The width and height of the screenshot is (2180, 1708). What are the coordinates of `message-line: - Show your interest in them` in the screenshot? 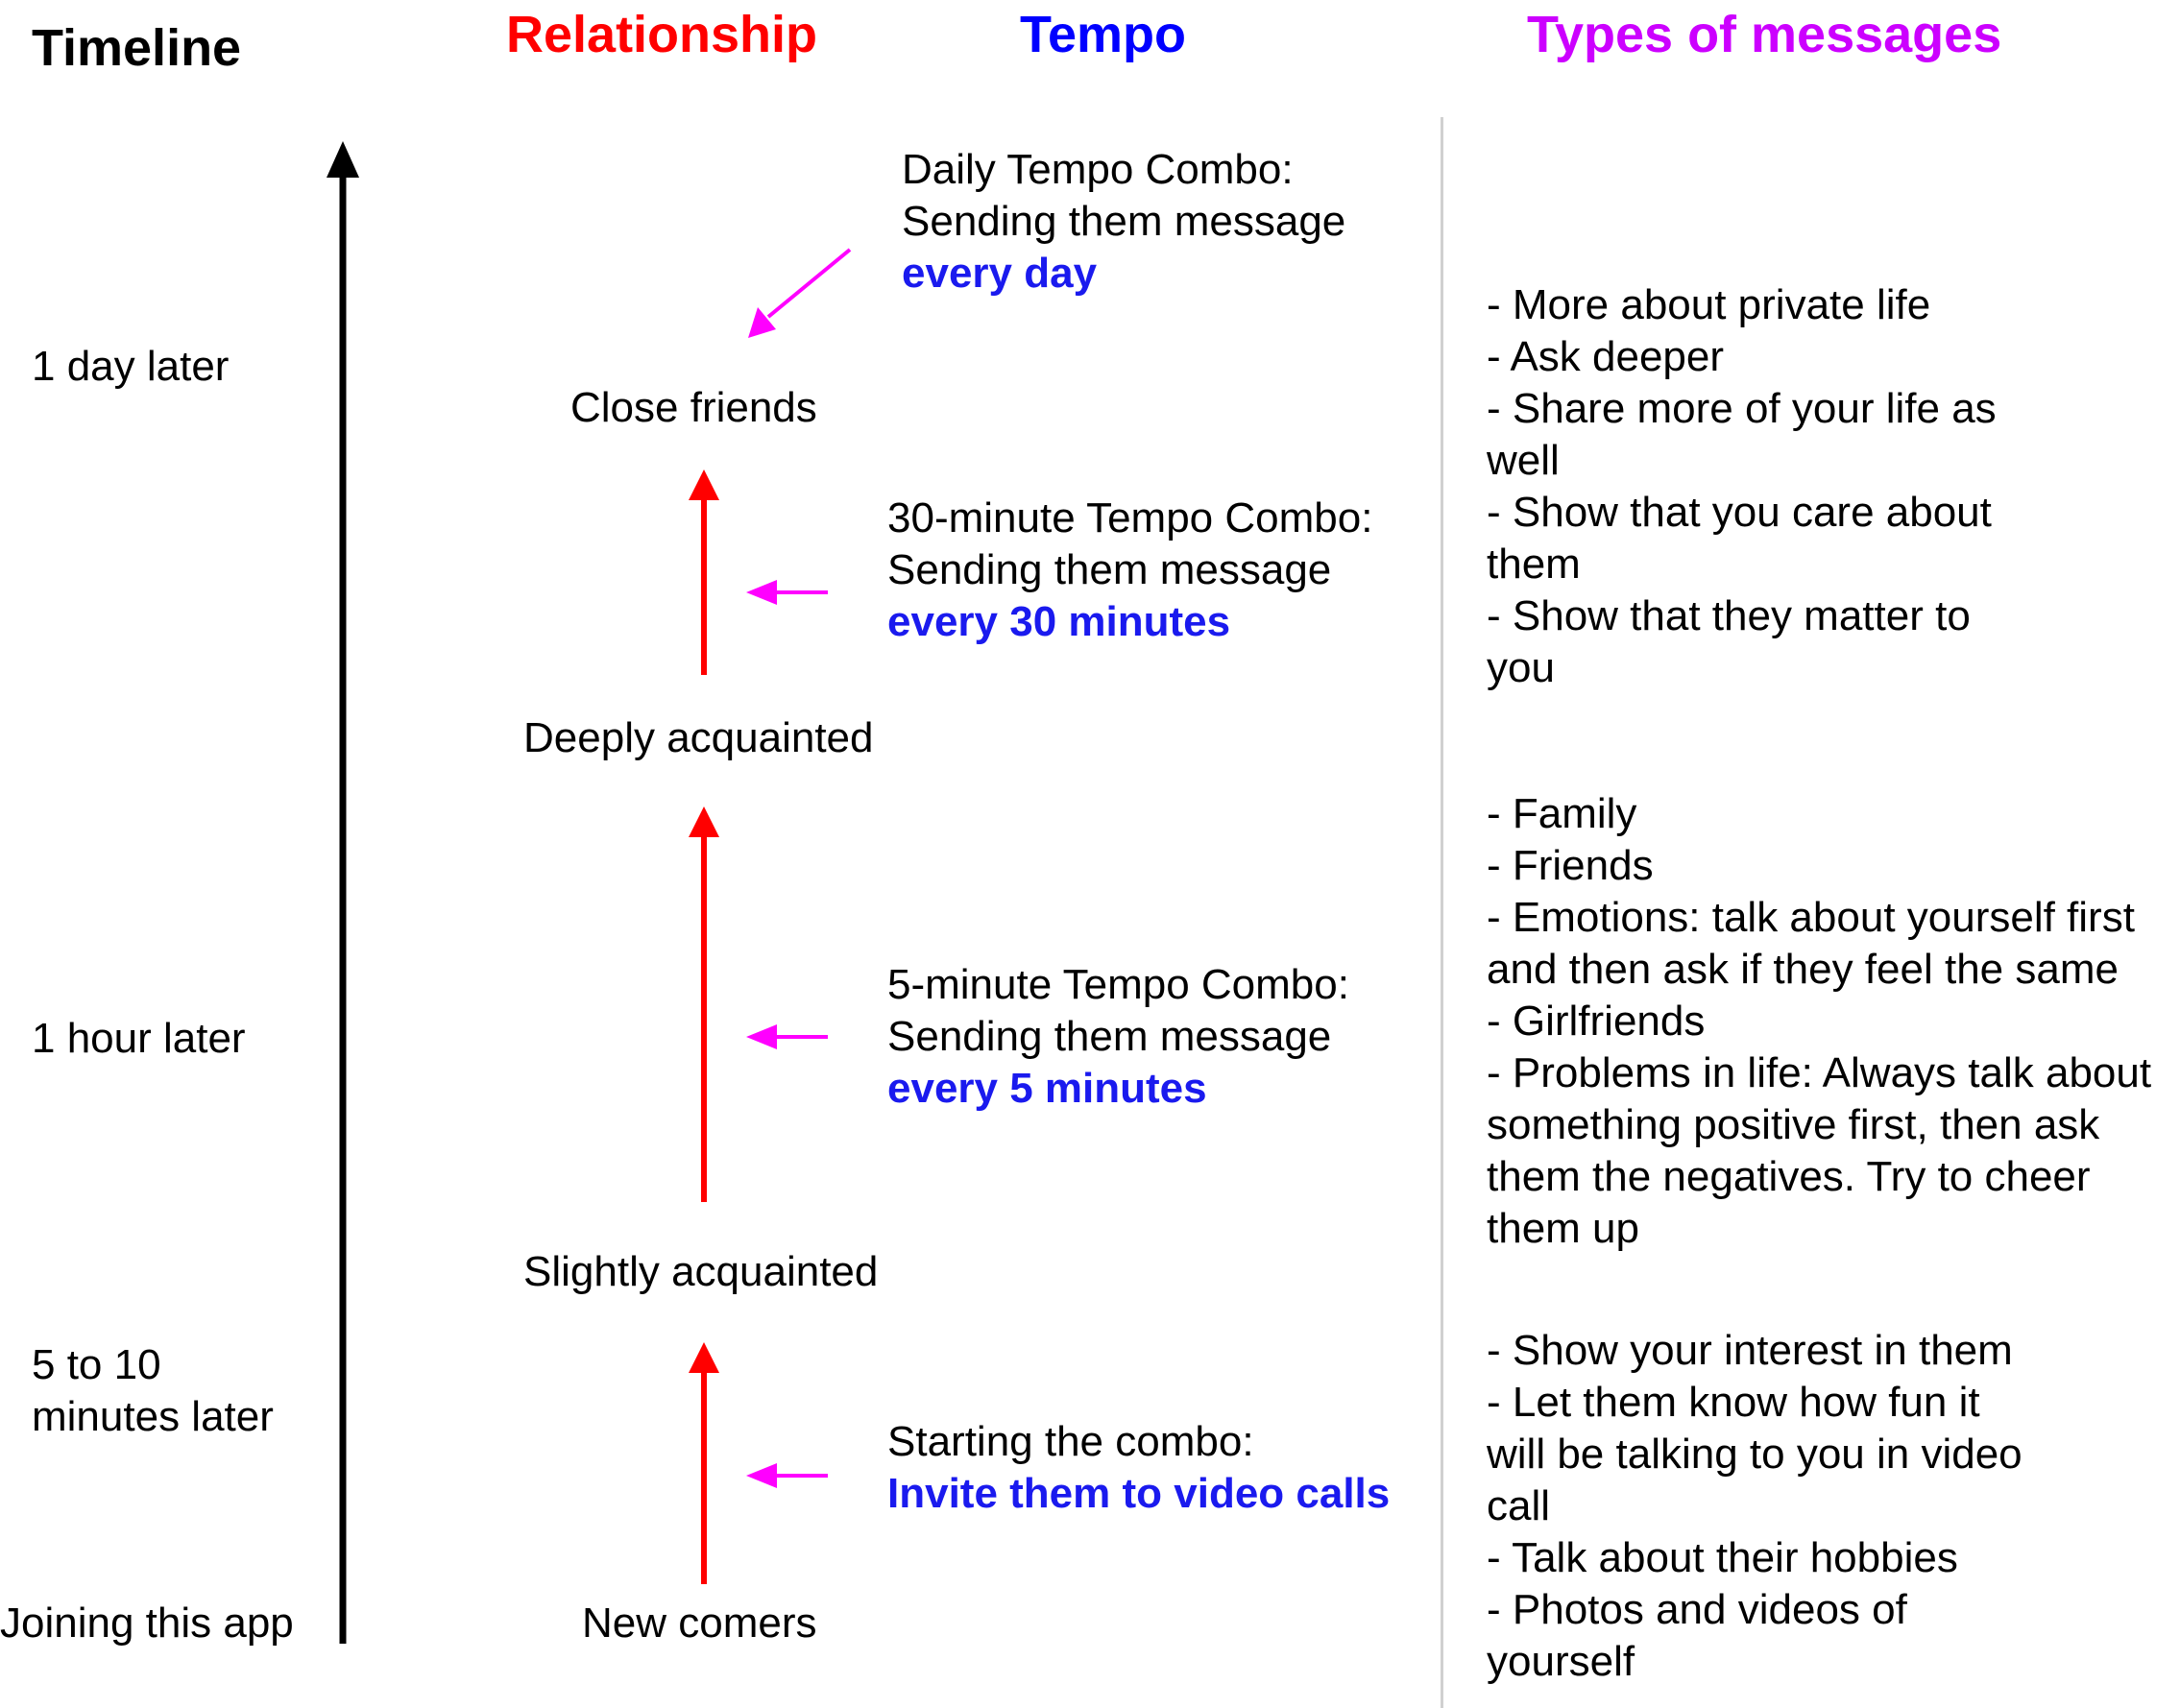 It's located at (1750, 1351).